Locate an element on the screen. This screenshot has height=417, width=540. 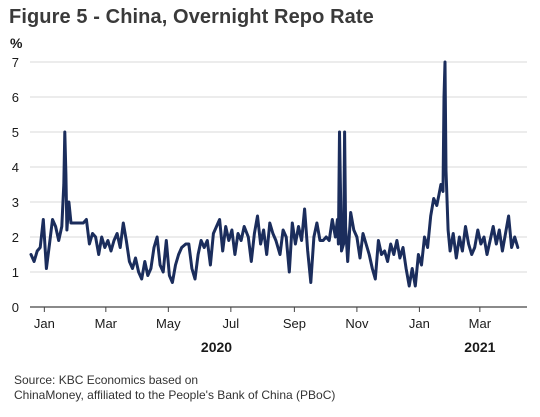
x-year-label: 2020 is located at coordinates (216, 347).